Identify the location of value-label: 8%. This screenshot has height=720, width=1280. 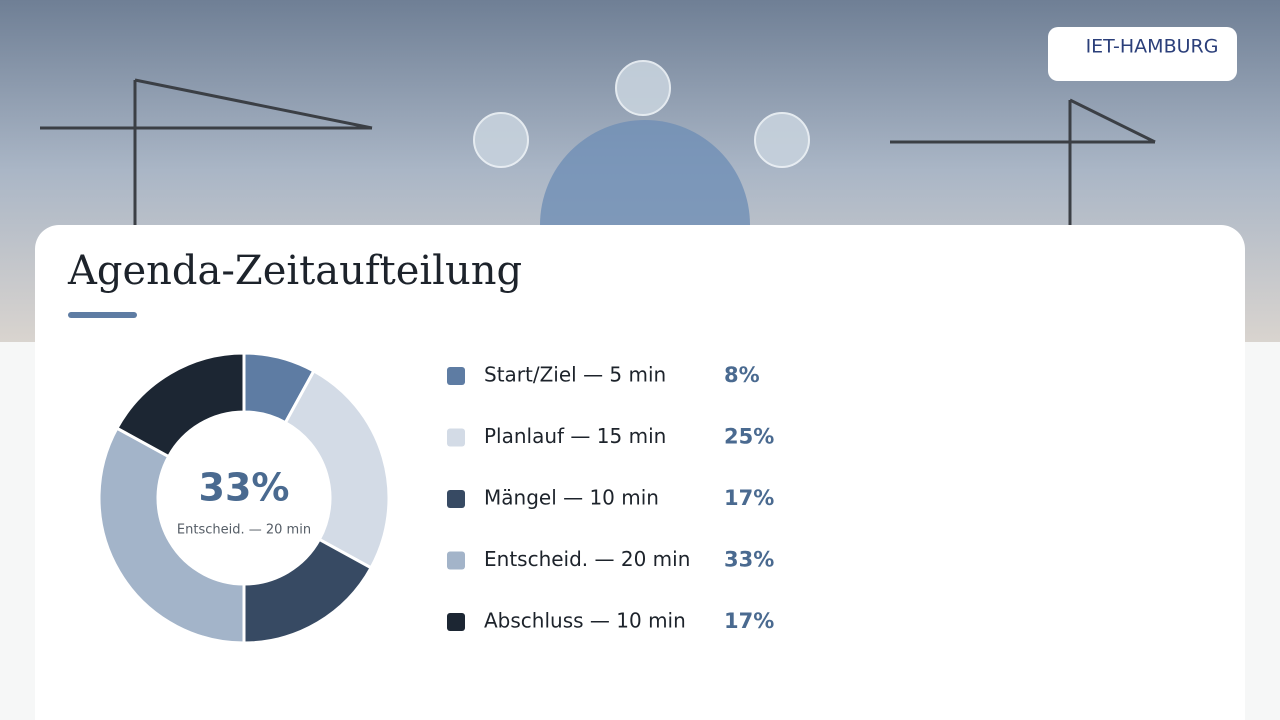
(742, 375).